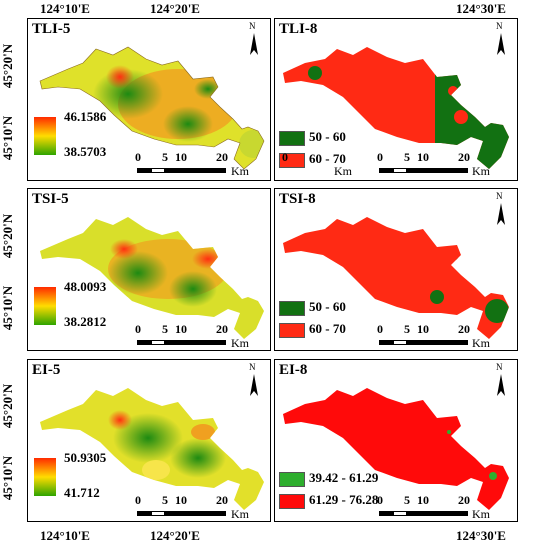 Image resolution: width=550 pixels, height=549 pixels. Describe the element at coordinates (396, 167) in the screenshot. I see `scale-bar: 0` at that location.